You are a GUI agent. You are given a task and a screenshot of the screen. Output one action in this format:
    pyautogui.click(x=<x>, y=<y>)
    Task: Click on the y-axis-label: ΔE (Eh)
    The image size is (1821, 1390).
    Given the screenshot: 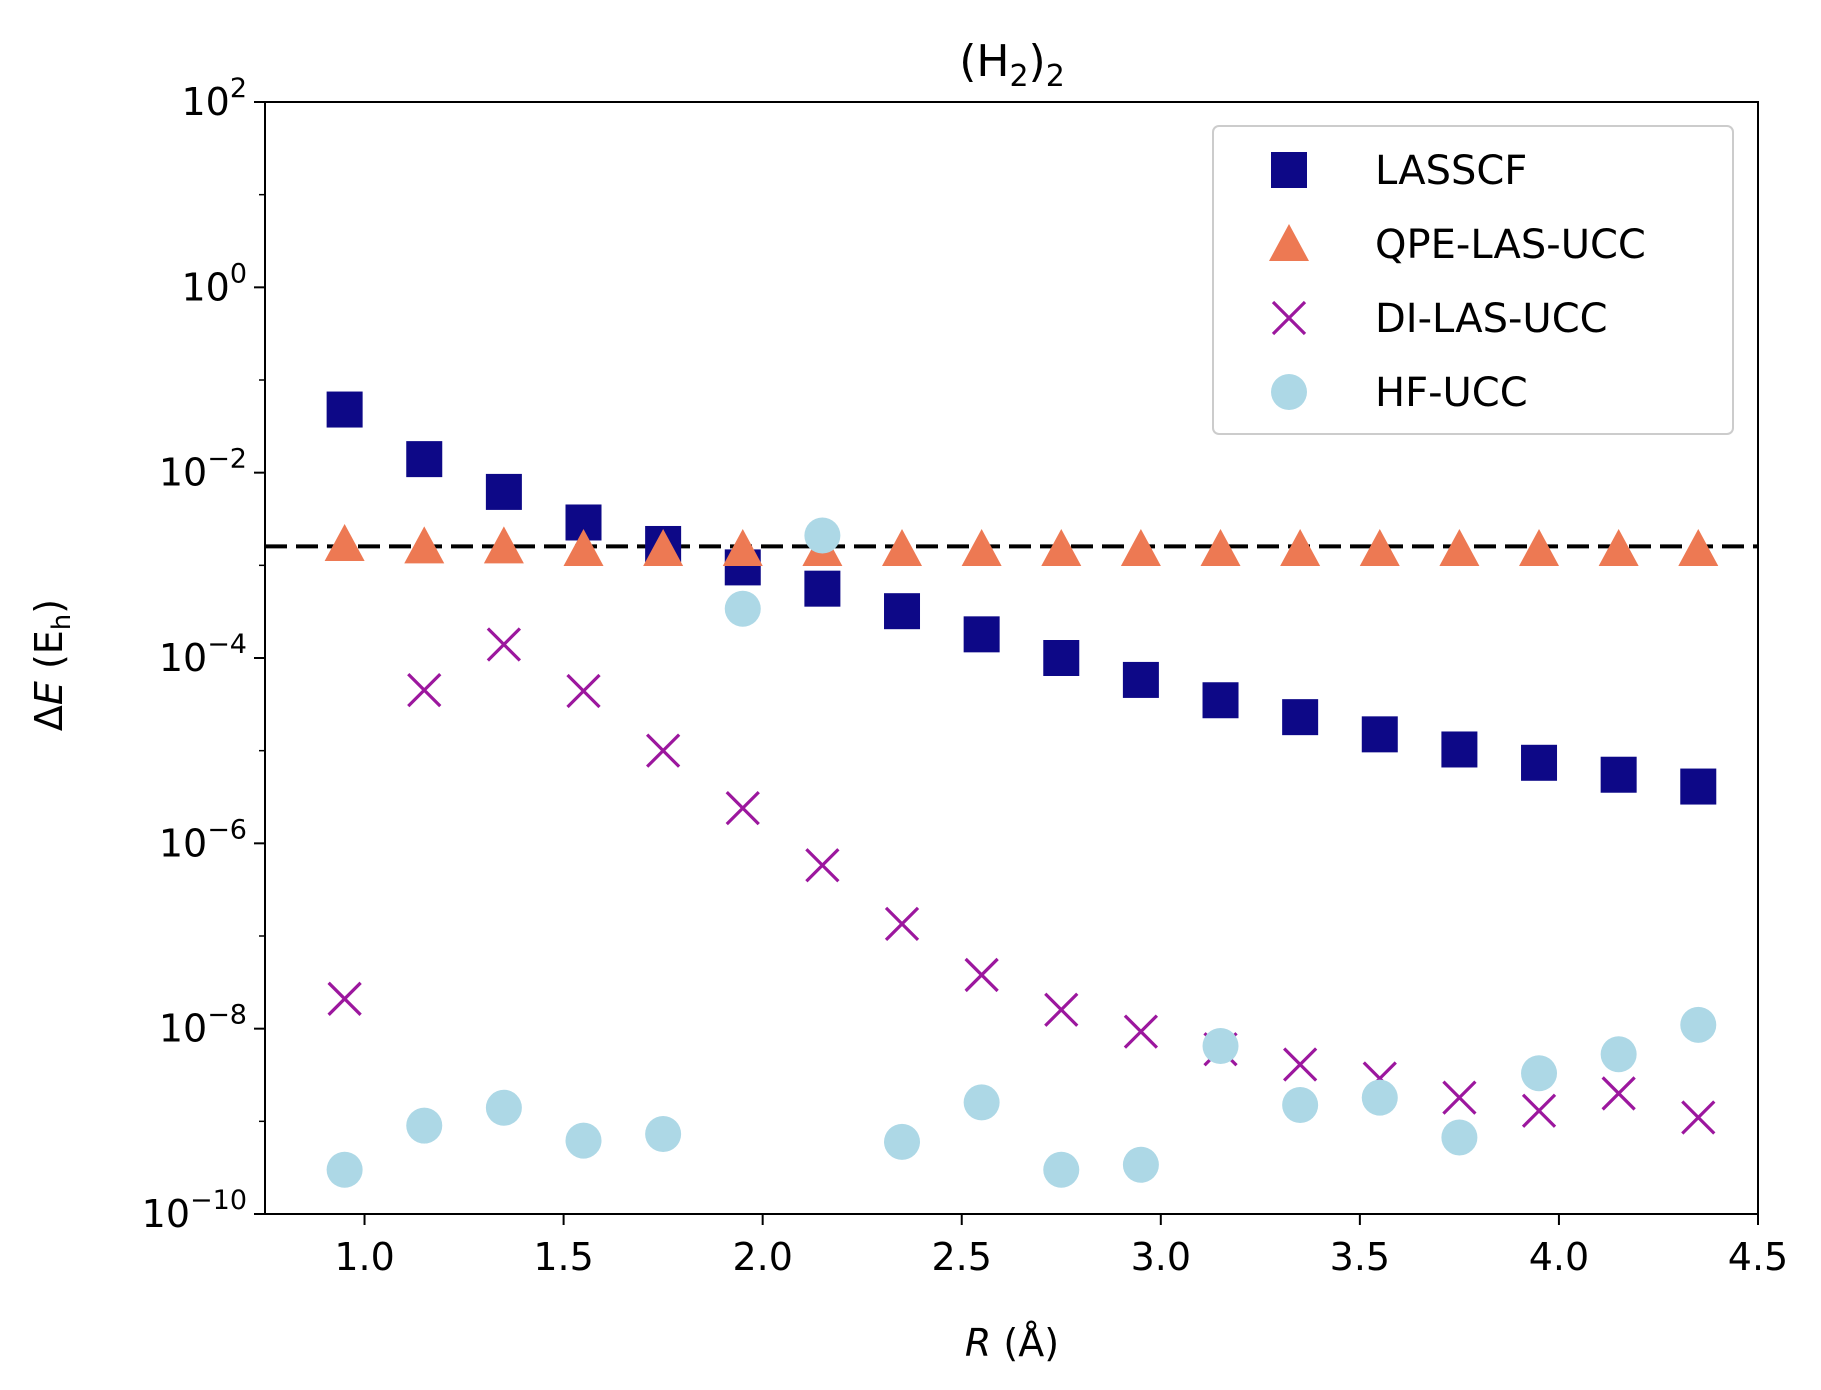 What is the action you would take?
    pyautogui.click(x=52, y=665)
    